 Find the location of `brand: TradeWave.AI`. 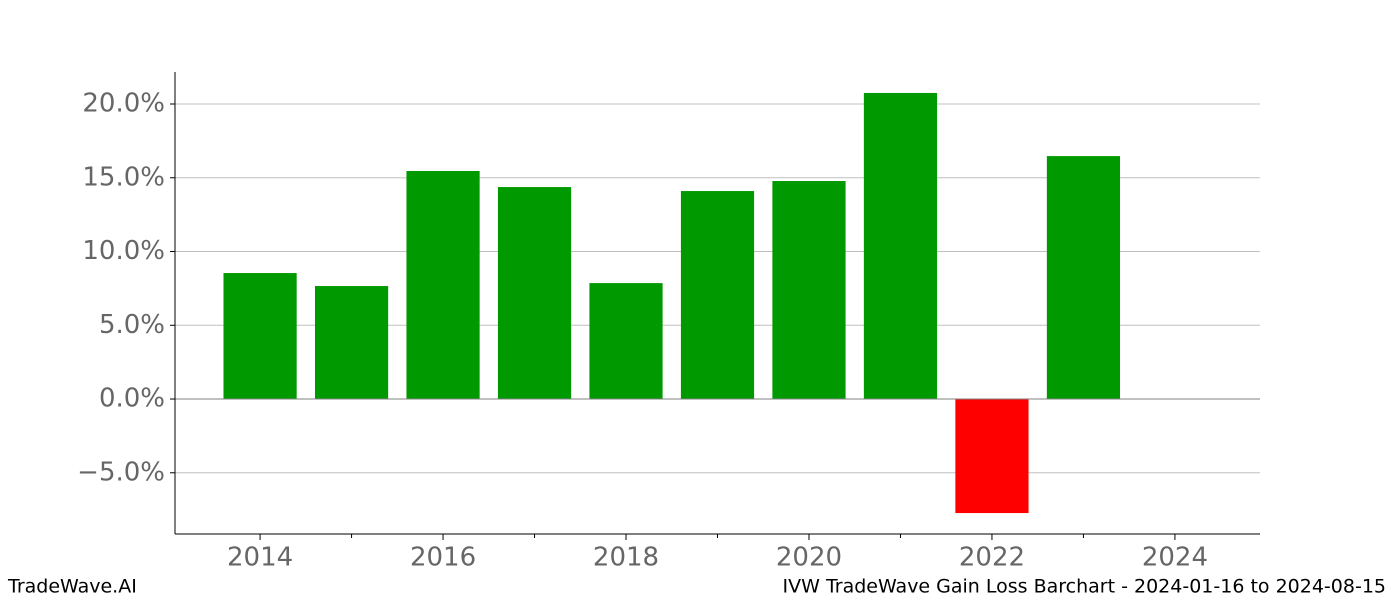

brand: TradeWave.AI is located at coordinates (72, 587).